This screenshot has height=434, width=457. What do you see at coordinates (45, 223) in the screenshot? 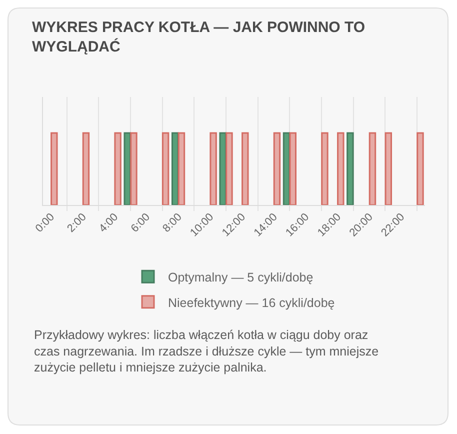
I see `x-tick-label: 0:00` at bounding box center [45, 223].